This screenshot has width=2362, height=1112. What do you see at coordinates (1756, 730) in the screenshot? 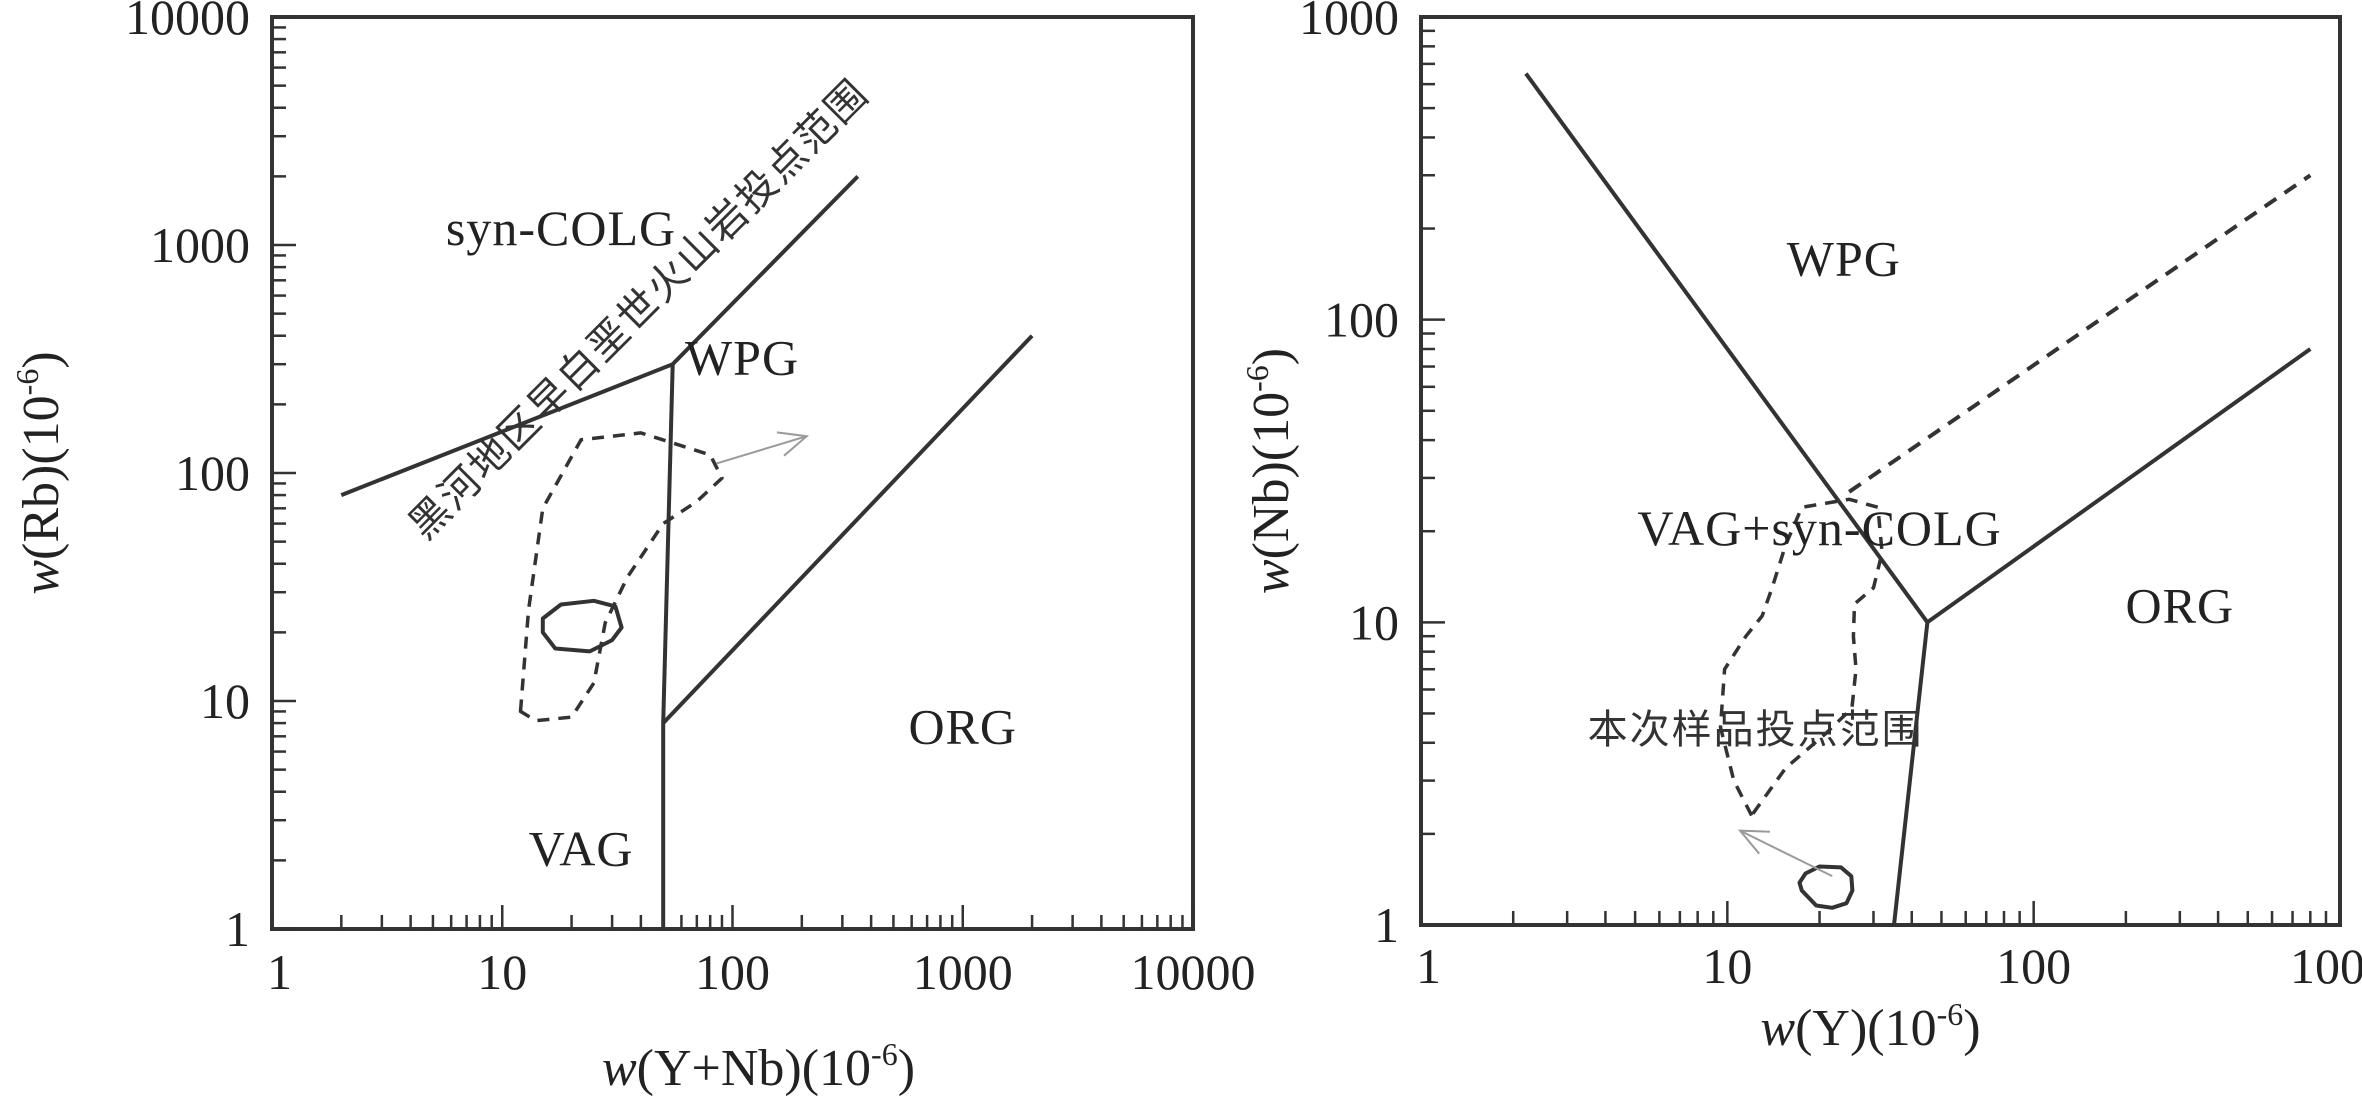
I see `annotation-label: 本次样品投点范围` at bounding box center [1756, 730].